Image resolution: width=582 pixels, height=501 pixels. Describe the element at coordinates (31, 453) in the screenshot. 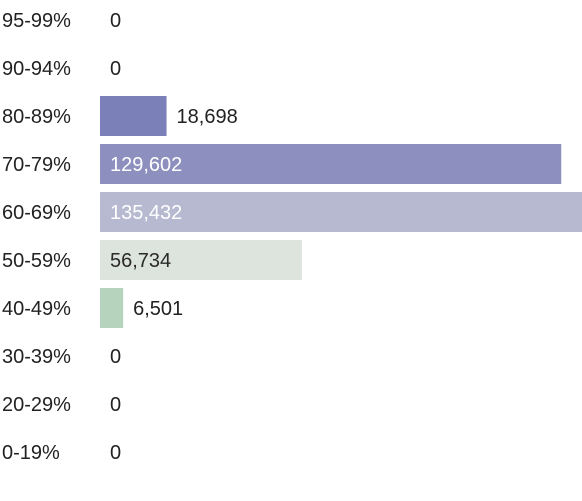

I see `category-label: 0-19%` at that location.